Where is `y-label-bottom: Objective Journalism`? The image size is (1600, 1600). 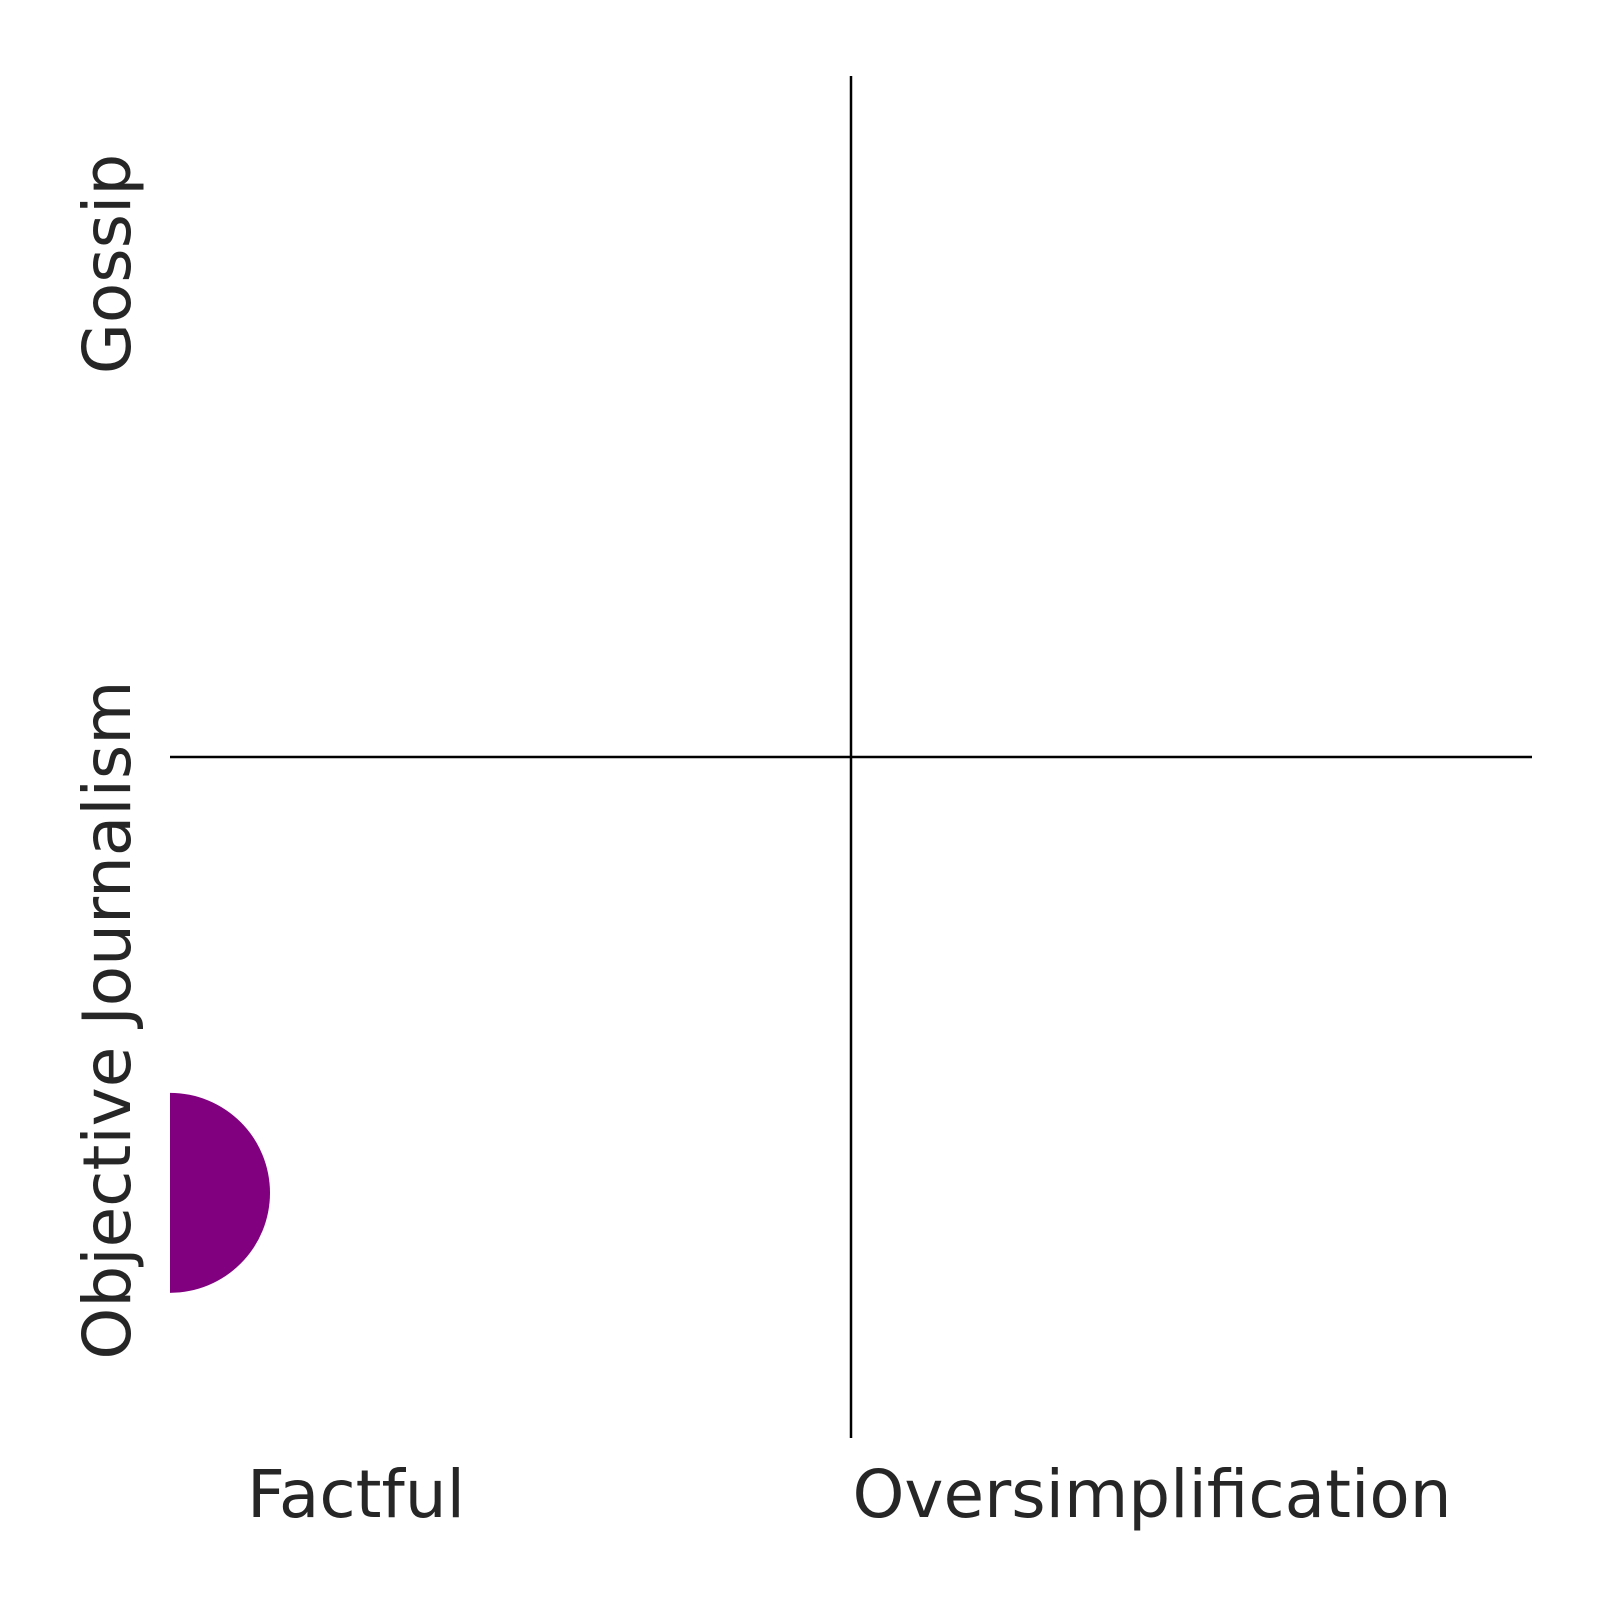 y-label-bottom: Objective Journalism is located at coordinates (107, 1019).